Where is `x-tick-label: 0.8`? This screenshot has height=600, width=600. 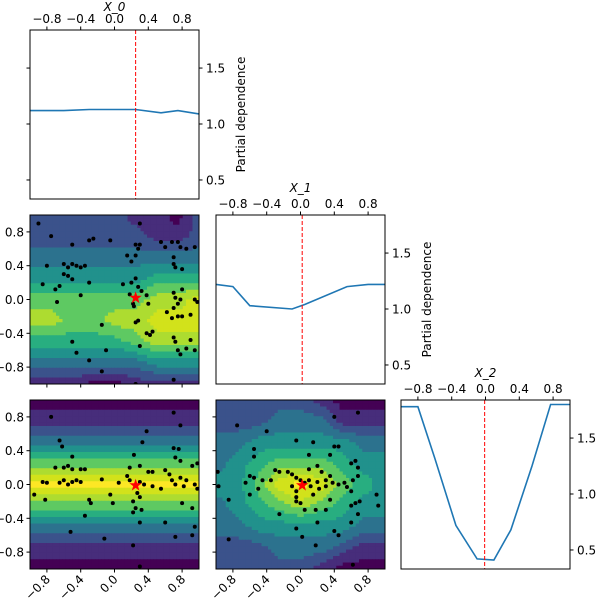 x-tick-label: 0.8 is located at coordinates (368, 204).